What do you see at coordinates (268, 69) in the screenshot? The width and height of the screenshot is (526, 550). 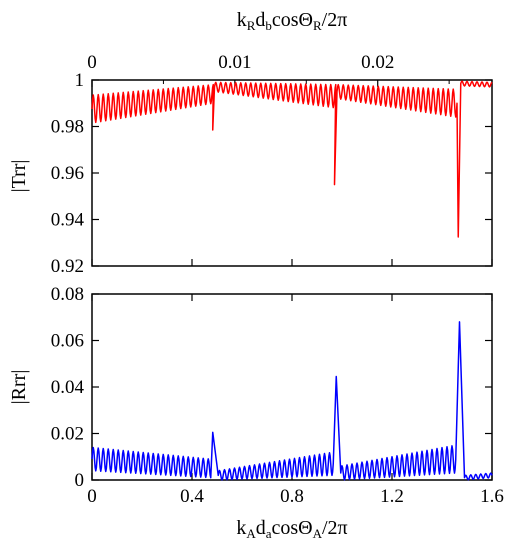 I see `top-secondary-x-ticks: 0 0.01 0.02` at bounding box center [268, 69].